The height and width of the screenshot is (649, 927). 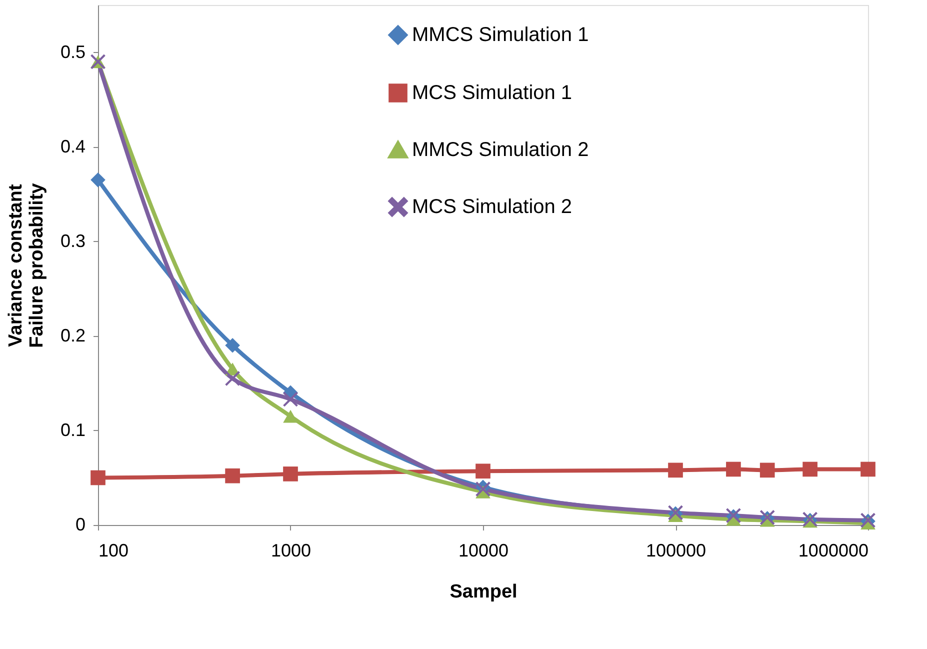 I want to click on x-tick-label: 100, so click(x=113, y=550).